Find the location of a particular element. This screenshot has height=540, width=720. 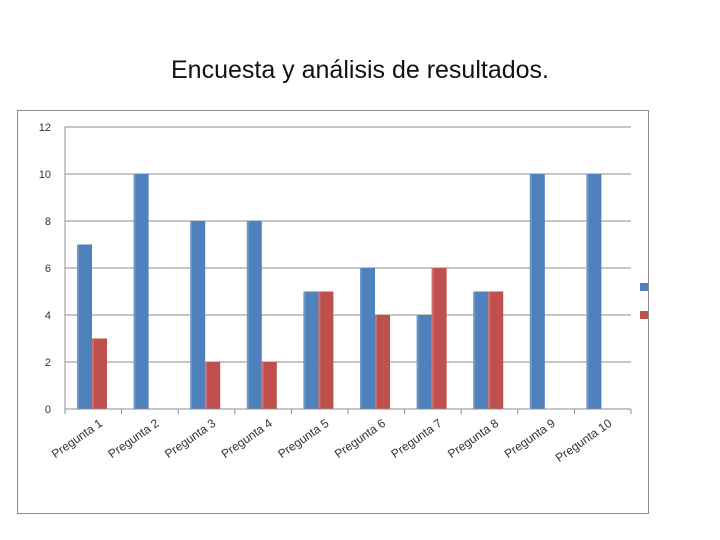

x-tick-label: Pregunta 9 is located at coordinates (530, 438).